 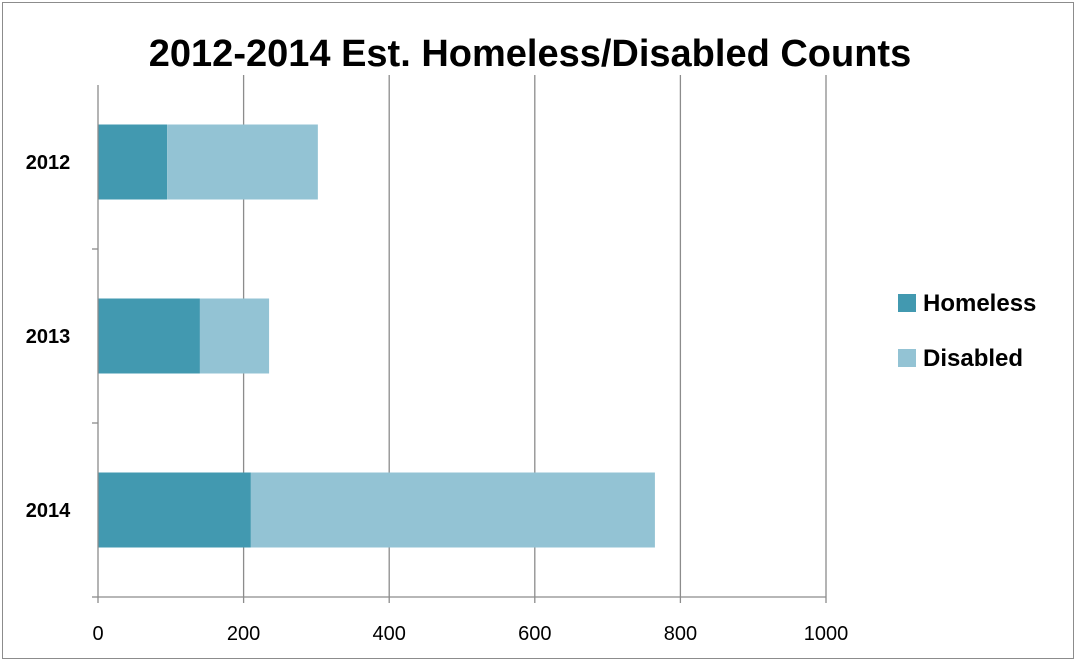 What do you see at coordinates (907, 358) in the screenshot?
I see `legend-swatch-disabled` at bounding box center [907, 358].